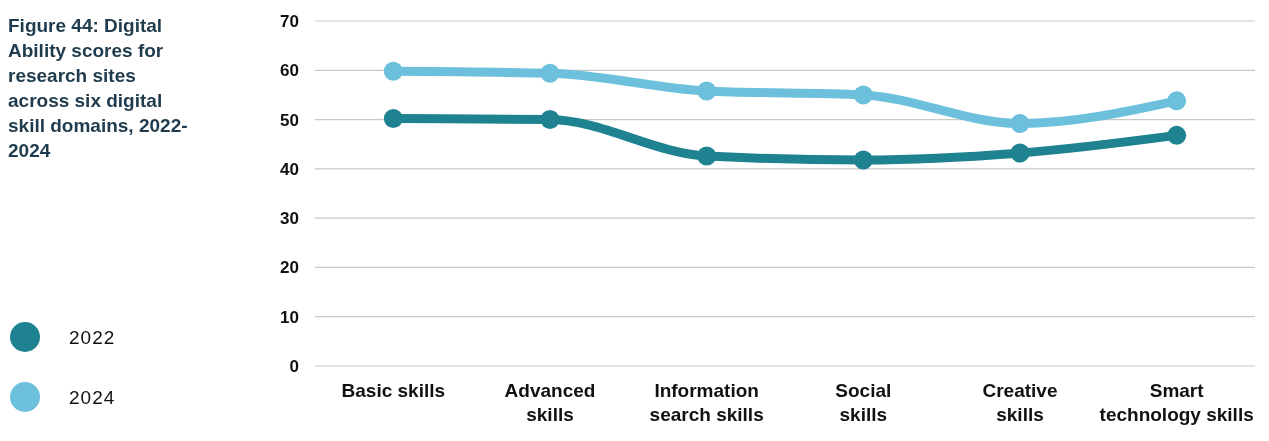 This screenshot has width=1269, height=441. Describe the element at coordinates (289, 268) in the screenshot. I see `y-tick-label: 20` at that location.